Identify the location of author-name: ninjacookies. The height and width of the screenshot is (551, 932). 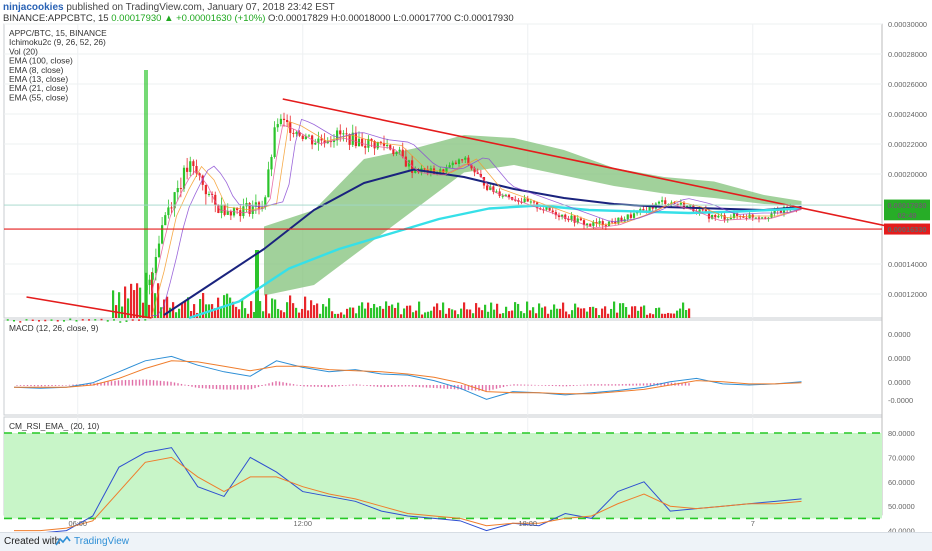
(33, 7).